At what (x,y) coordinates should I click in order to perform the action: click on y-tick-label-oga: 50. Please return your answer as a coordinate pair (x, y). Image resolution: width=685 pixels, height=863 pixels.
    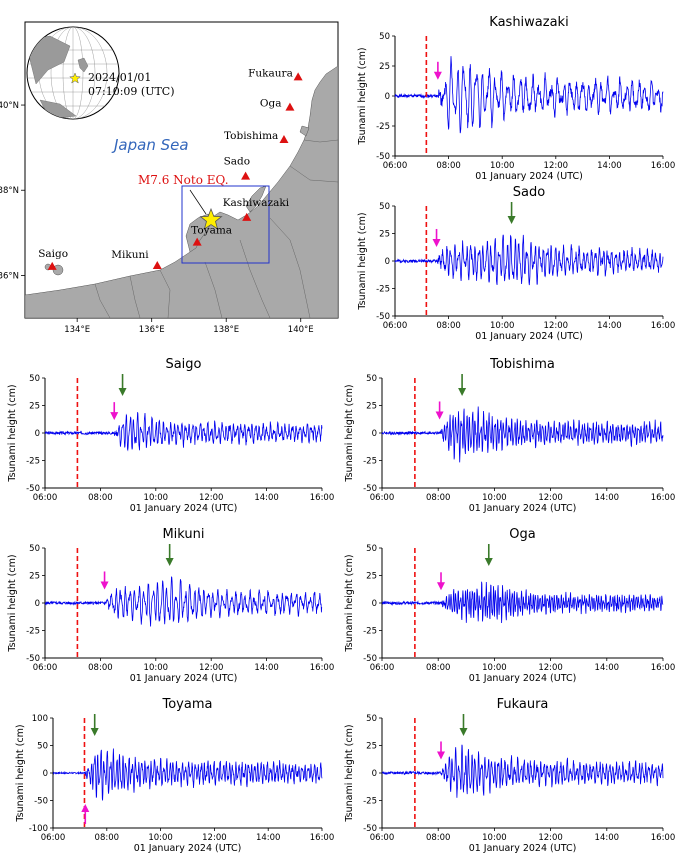
    Looking at the image, I should click on (371, 549).